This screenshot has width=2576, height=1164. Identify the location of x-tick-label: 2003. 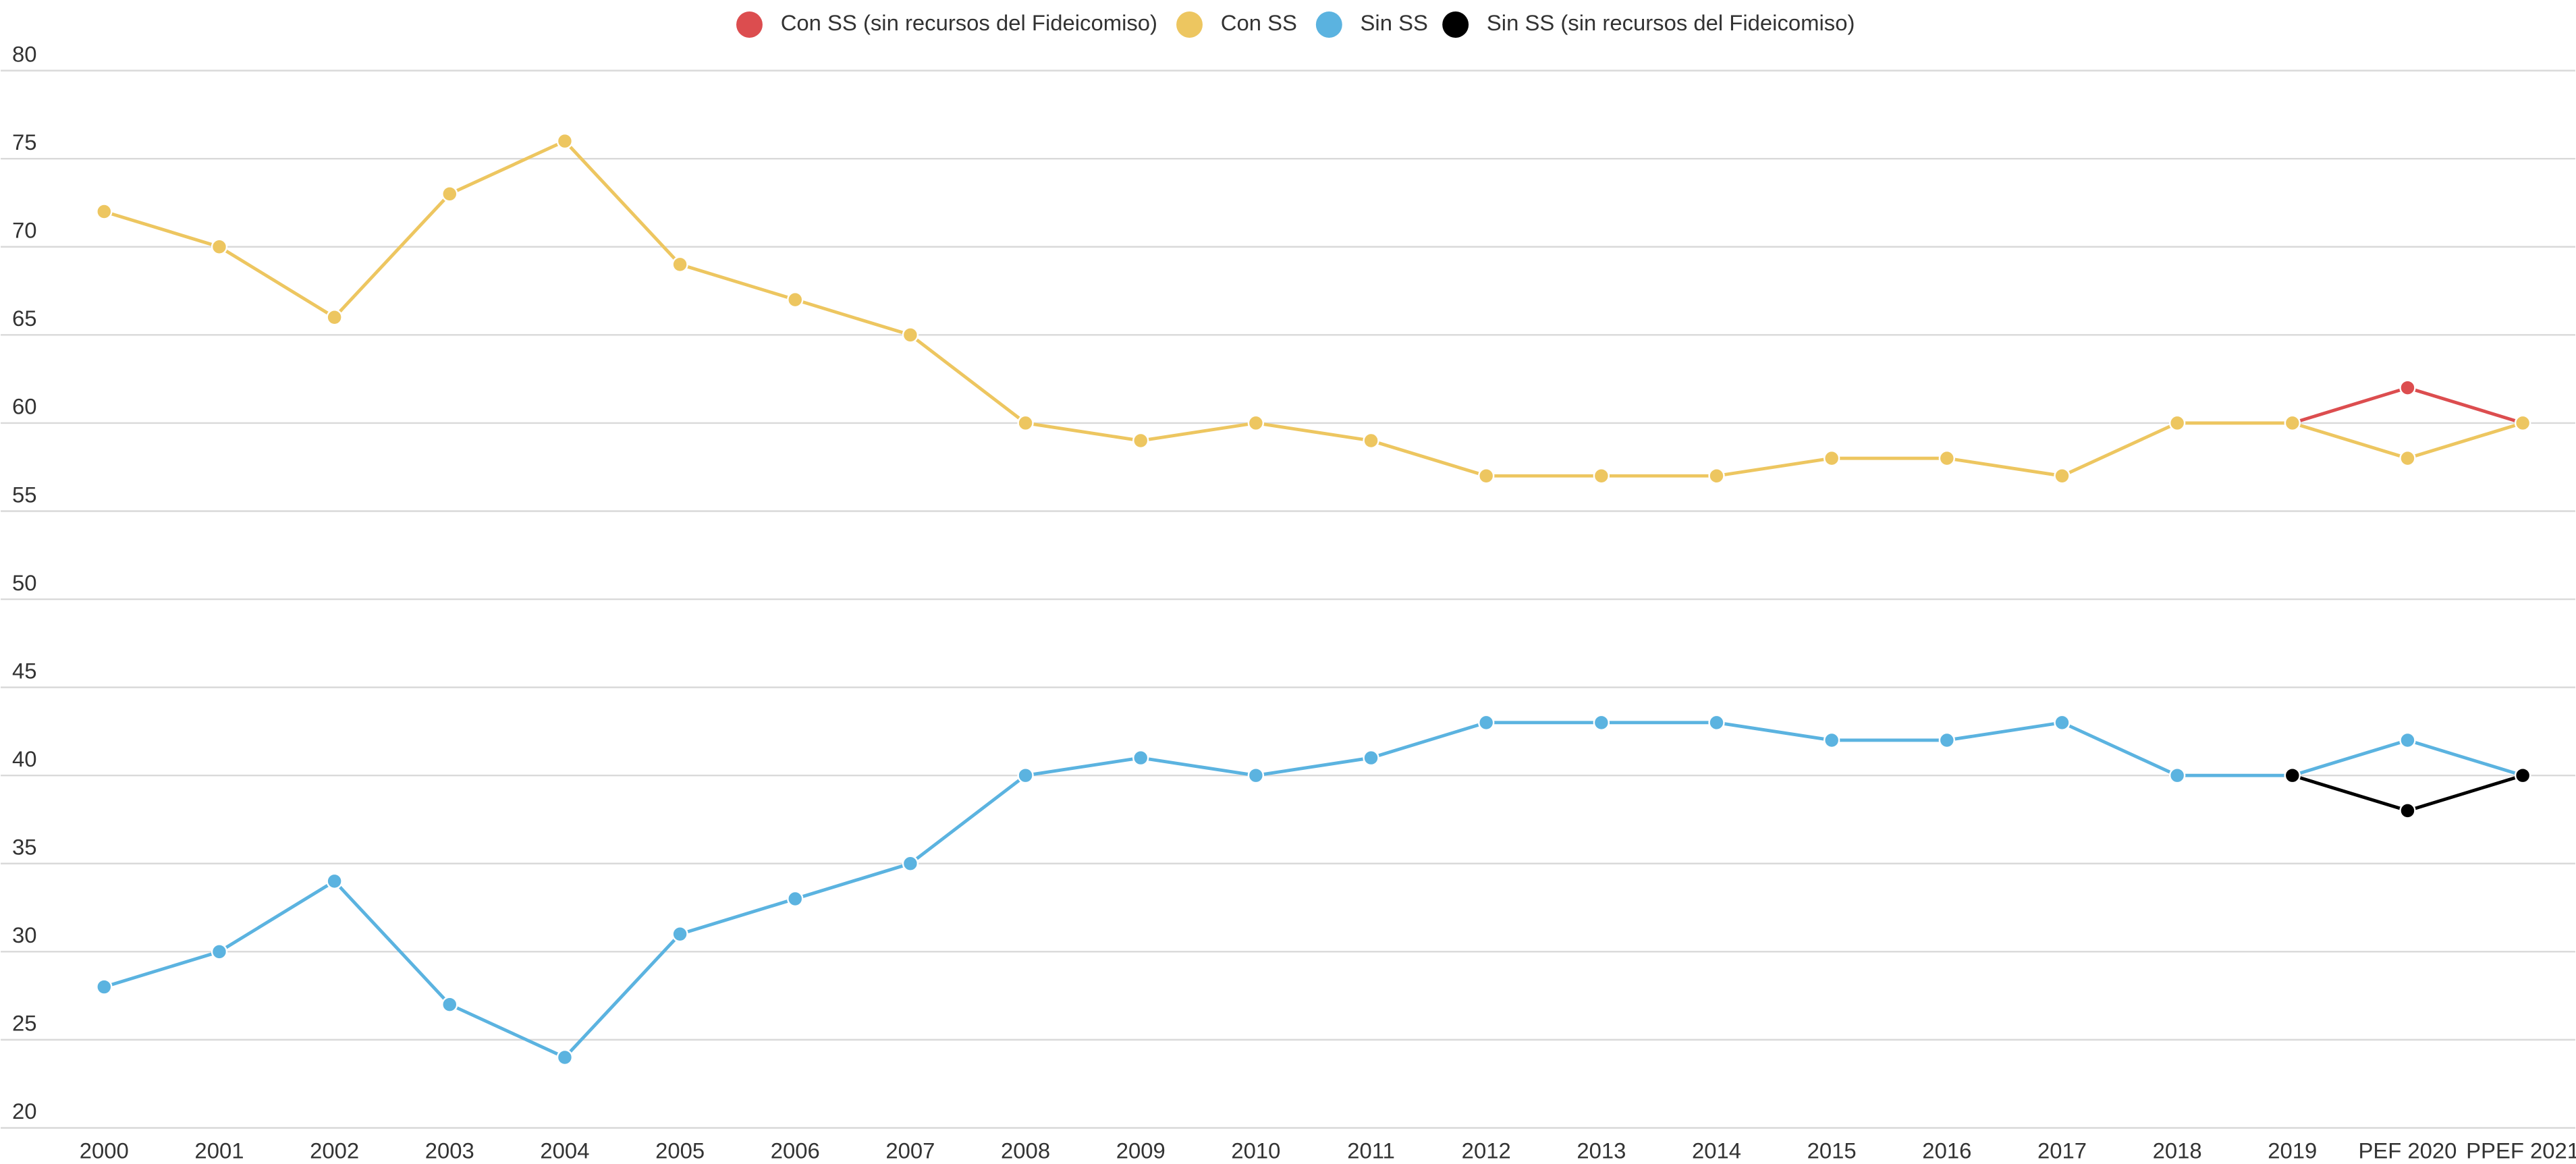
(449, 1150).